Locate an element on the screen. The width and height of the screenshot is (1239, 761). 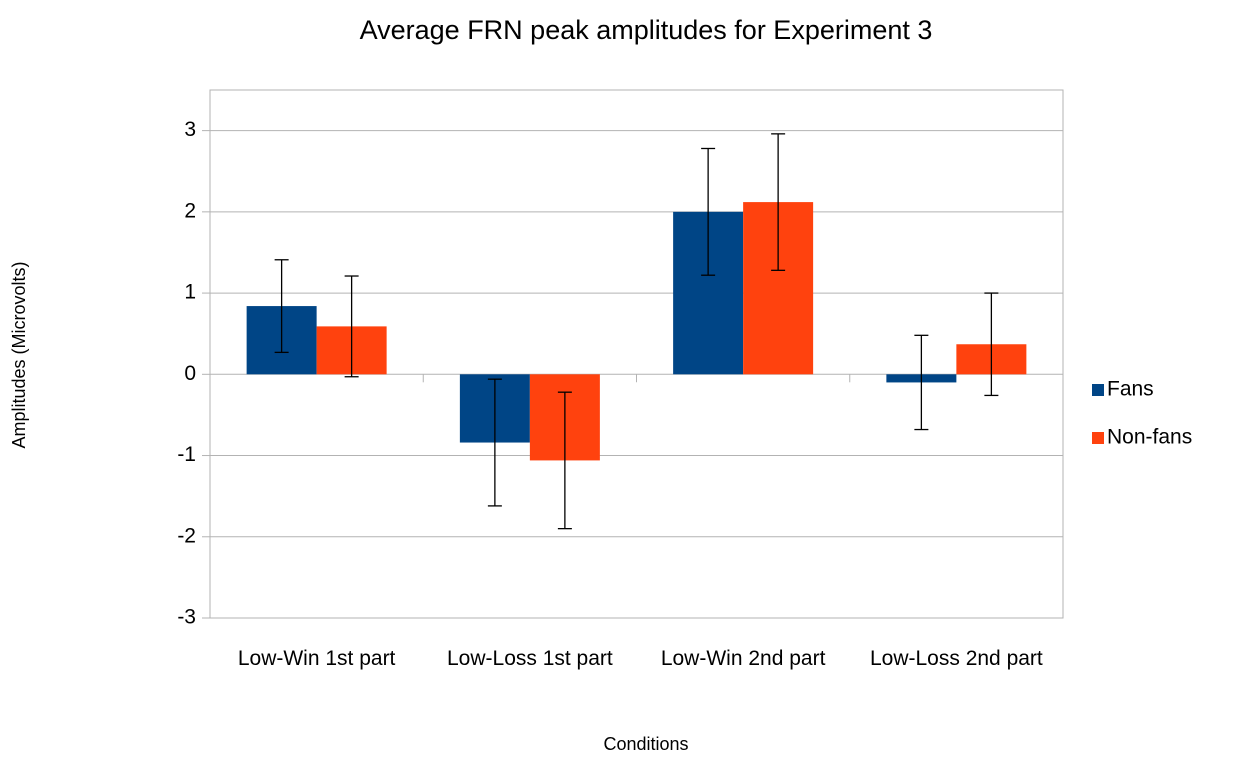
y-tick-label: 2 is located at coordinates (190, 210).